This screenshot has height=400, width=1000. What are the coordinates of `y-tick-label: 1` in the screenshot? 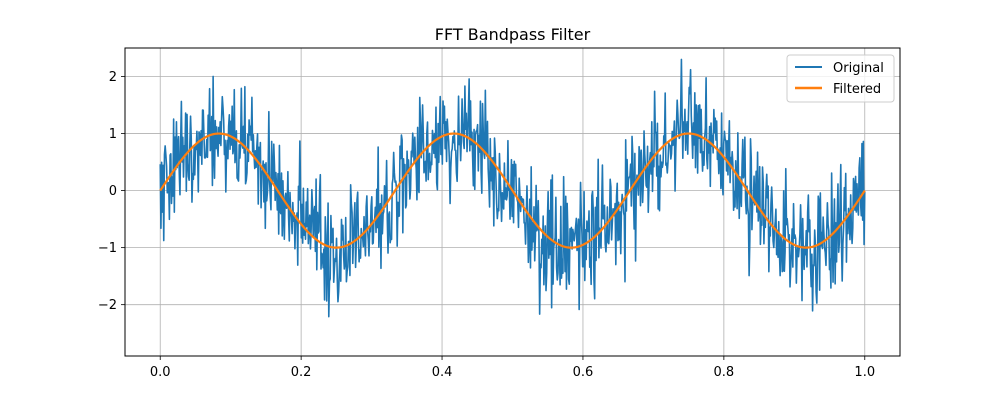 It's located at (113, 134).